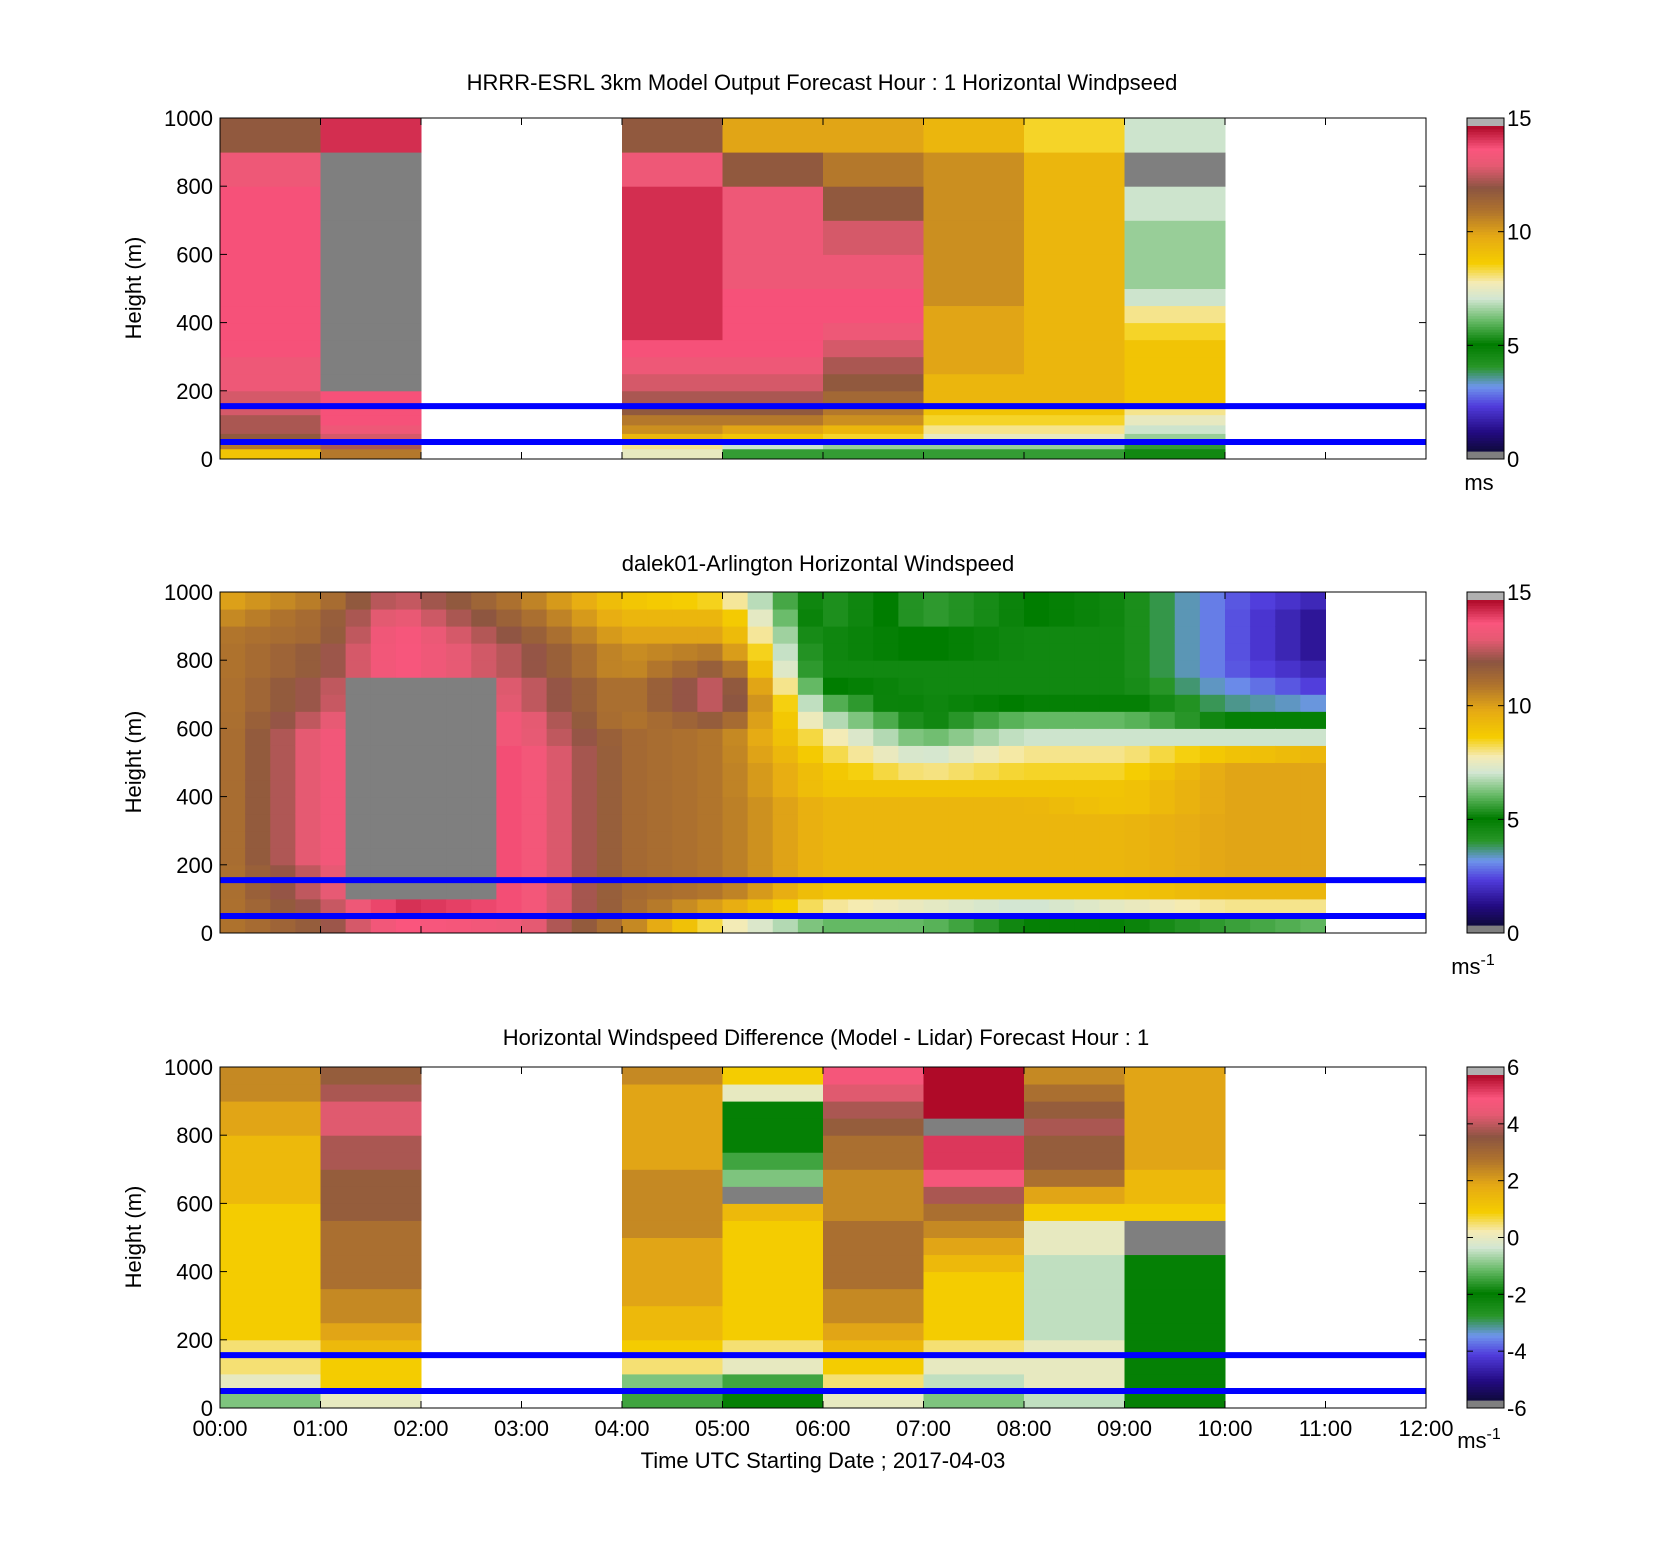 The image size is (1680, 1561). I want to click on y-tick-label: 0, so click(207, 1408).